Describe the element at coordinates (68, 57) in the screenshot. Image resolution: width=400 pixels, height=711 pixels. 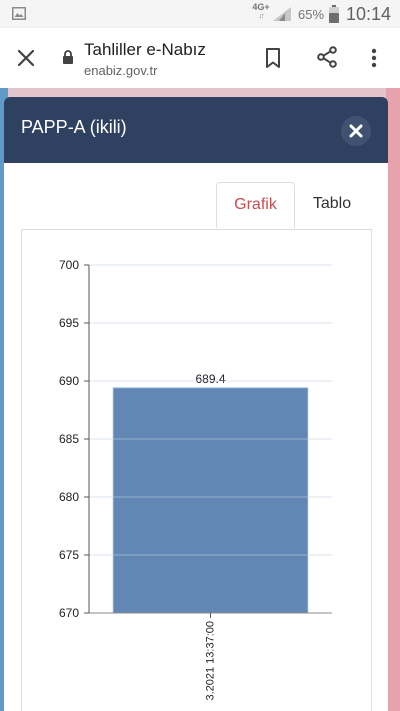
I see `lock-icon` at that location.